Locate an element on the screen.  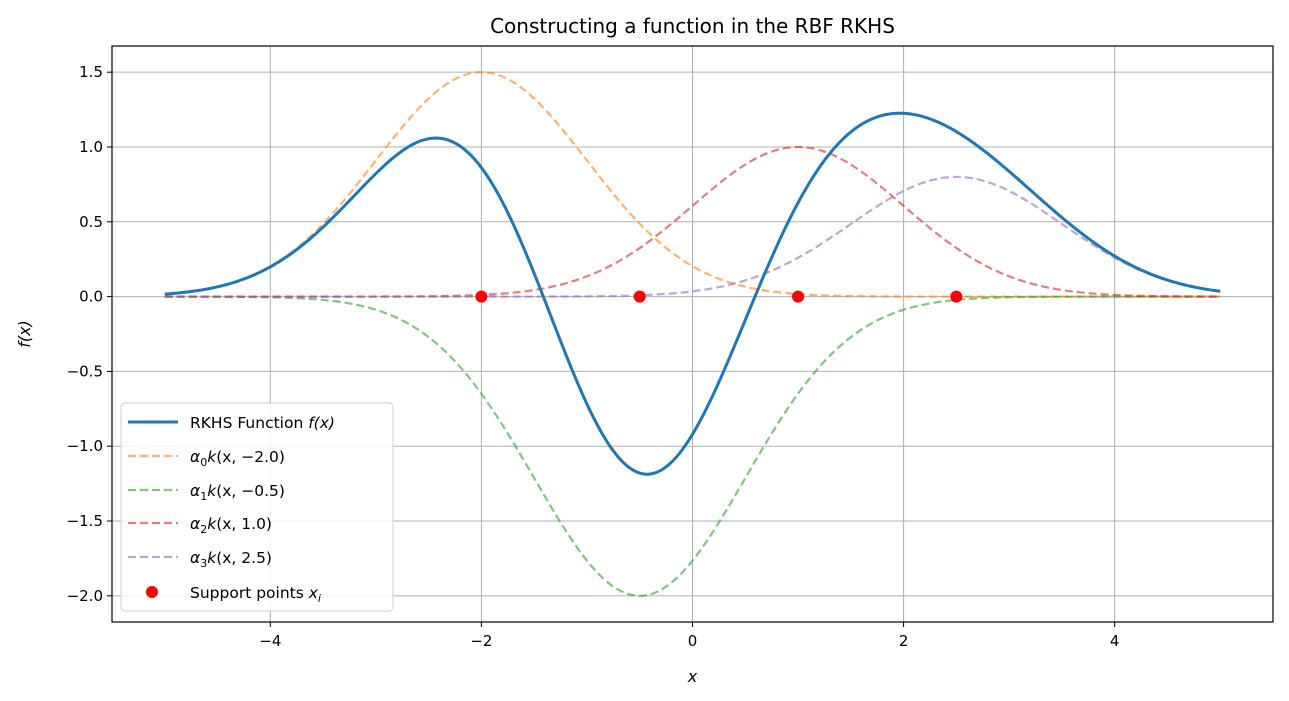
alpha3-kernel-curve is located at coordinates (692, 236).